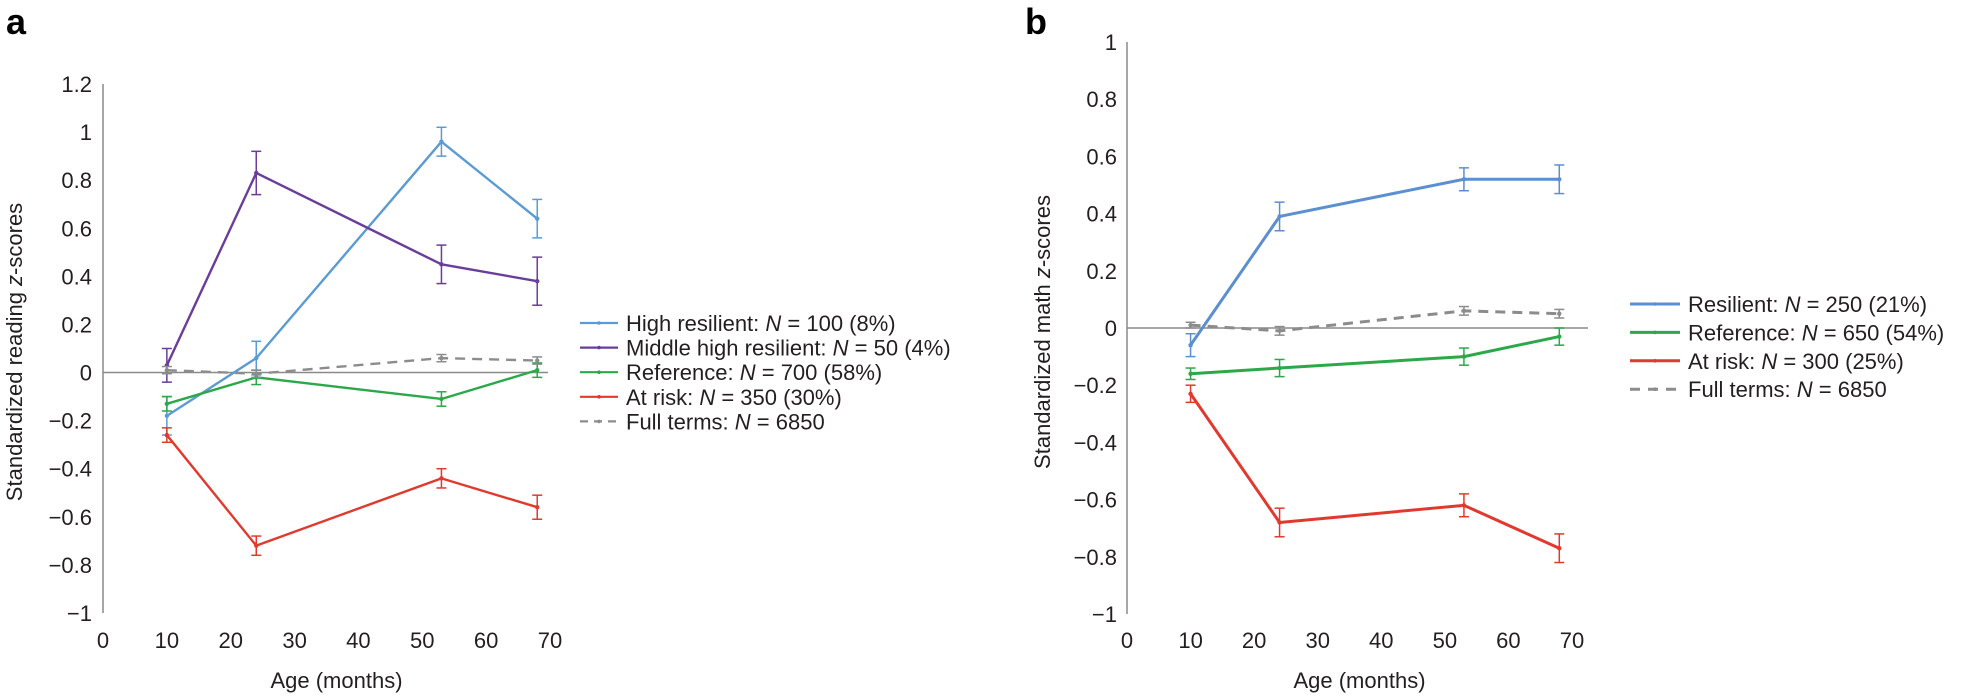 Image resolution: width=1978 pixels, height=700 pixels. I want to click on legend-label: Reference: N = 700 (58%), so click(754, 372).